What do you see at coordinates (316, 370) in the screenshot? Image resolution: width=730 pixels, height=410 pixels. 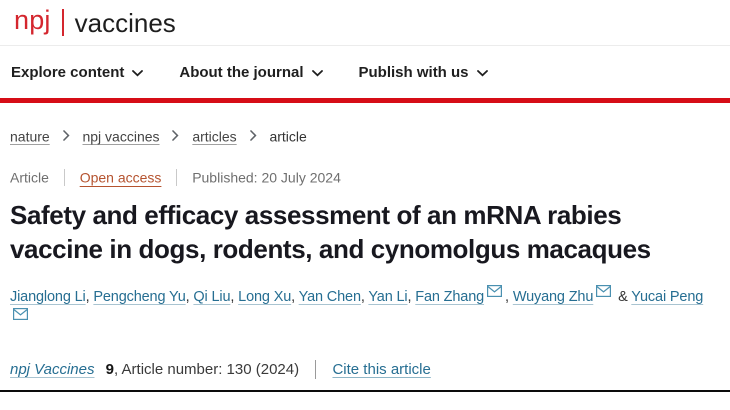 I see `citation-divider` at bounding box center [316, 370].